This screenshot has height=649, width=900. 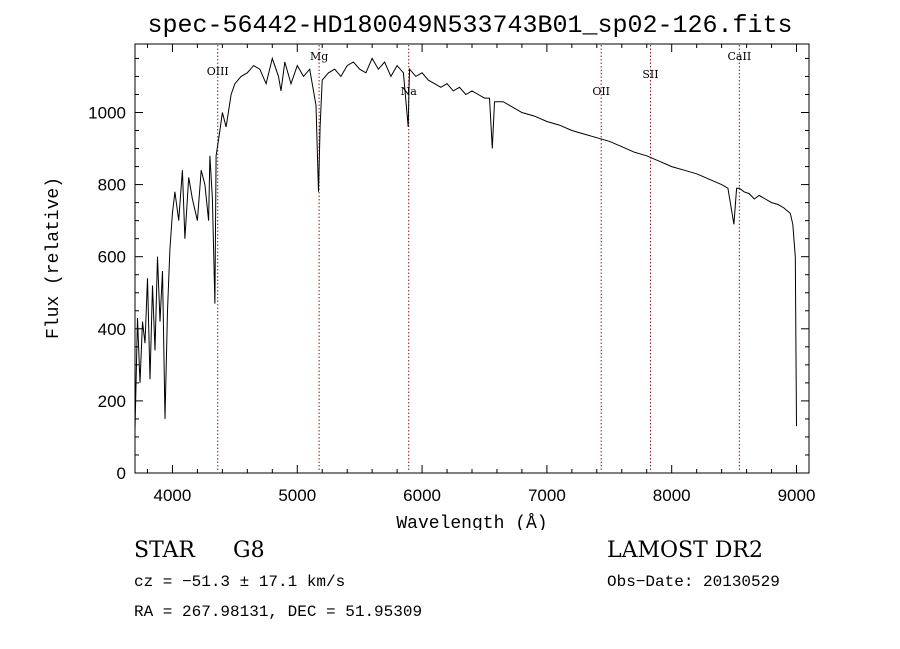 I want to click on marker-label-mg: Mg, so click(x=319, y=56).